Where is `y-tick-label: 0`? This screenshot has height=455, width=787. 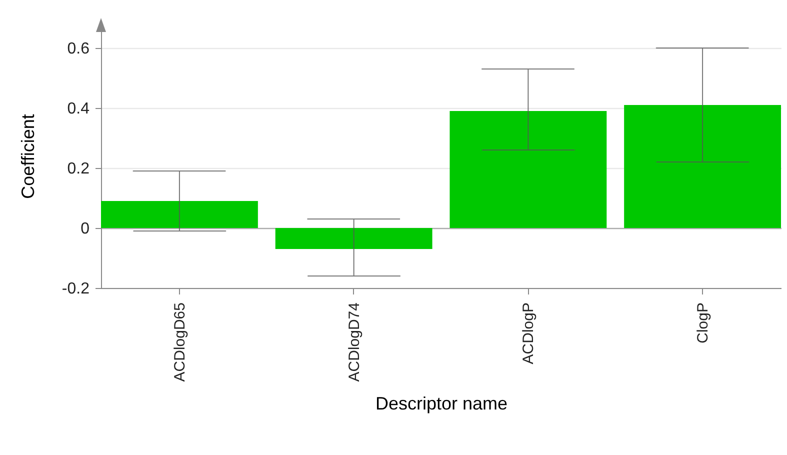
y-tick-label: 0 is located at coordinates (85, 229).